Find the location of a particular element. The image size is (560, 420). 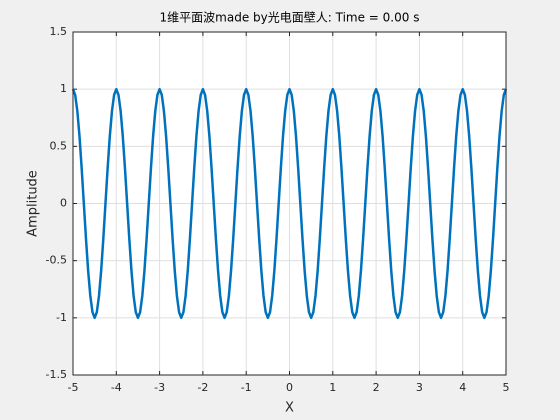

x-tick-label: -3 is located at coordinates (159, 387).